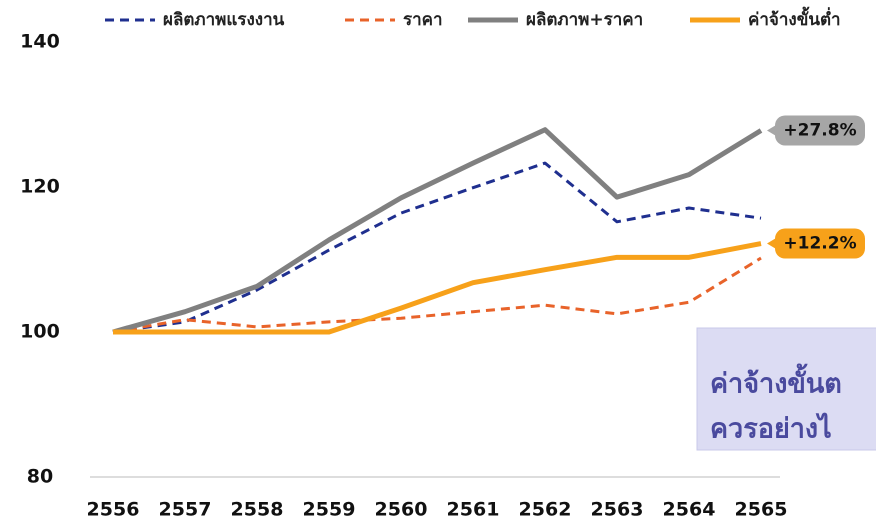 This screenshot has width=876, height=525. What do you see at coordinates (584, 20) in the screenshot?
I see `legend-label: ผลิตภาพ+ราคา` at bounding box center [584, 20].